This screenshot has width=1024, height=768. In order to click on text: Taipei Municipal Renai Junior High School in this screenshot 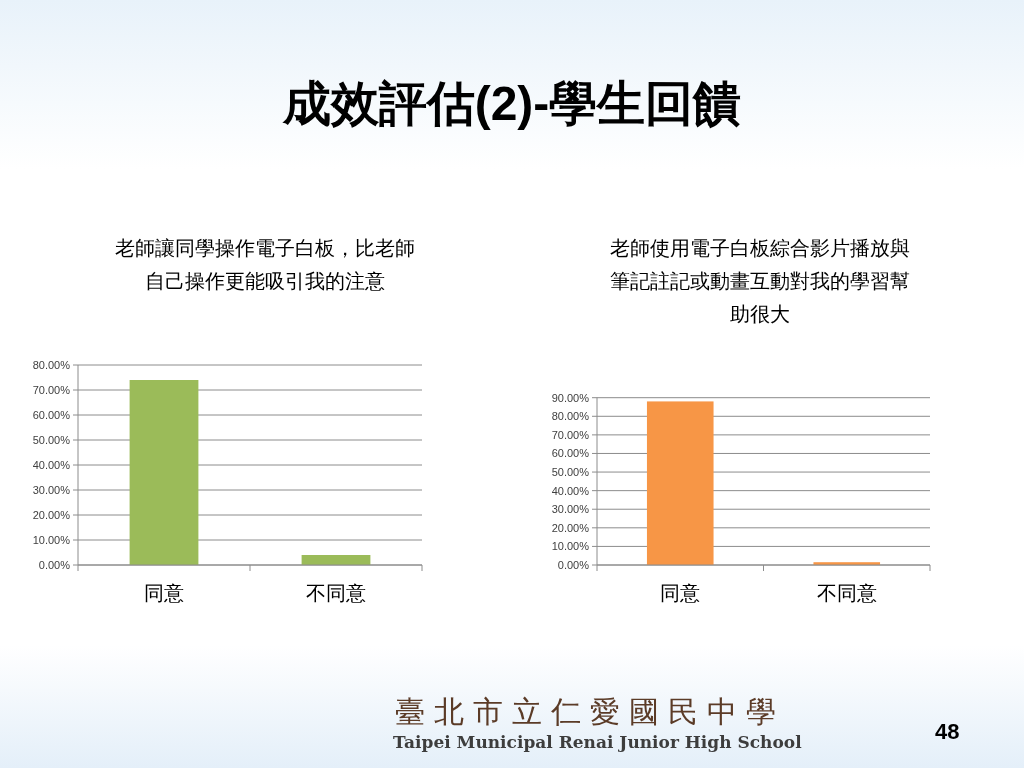, I will do `click(597, 742)`.